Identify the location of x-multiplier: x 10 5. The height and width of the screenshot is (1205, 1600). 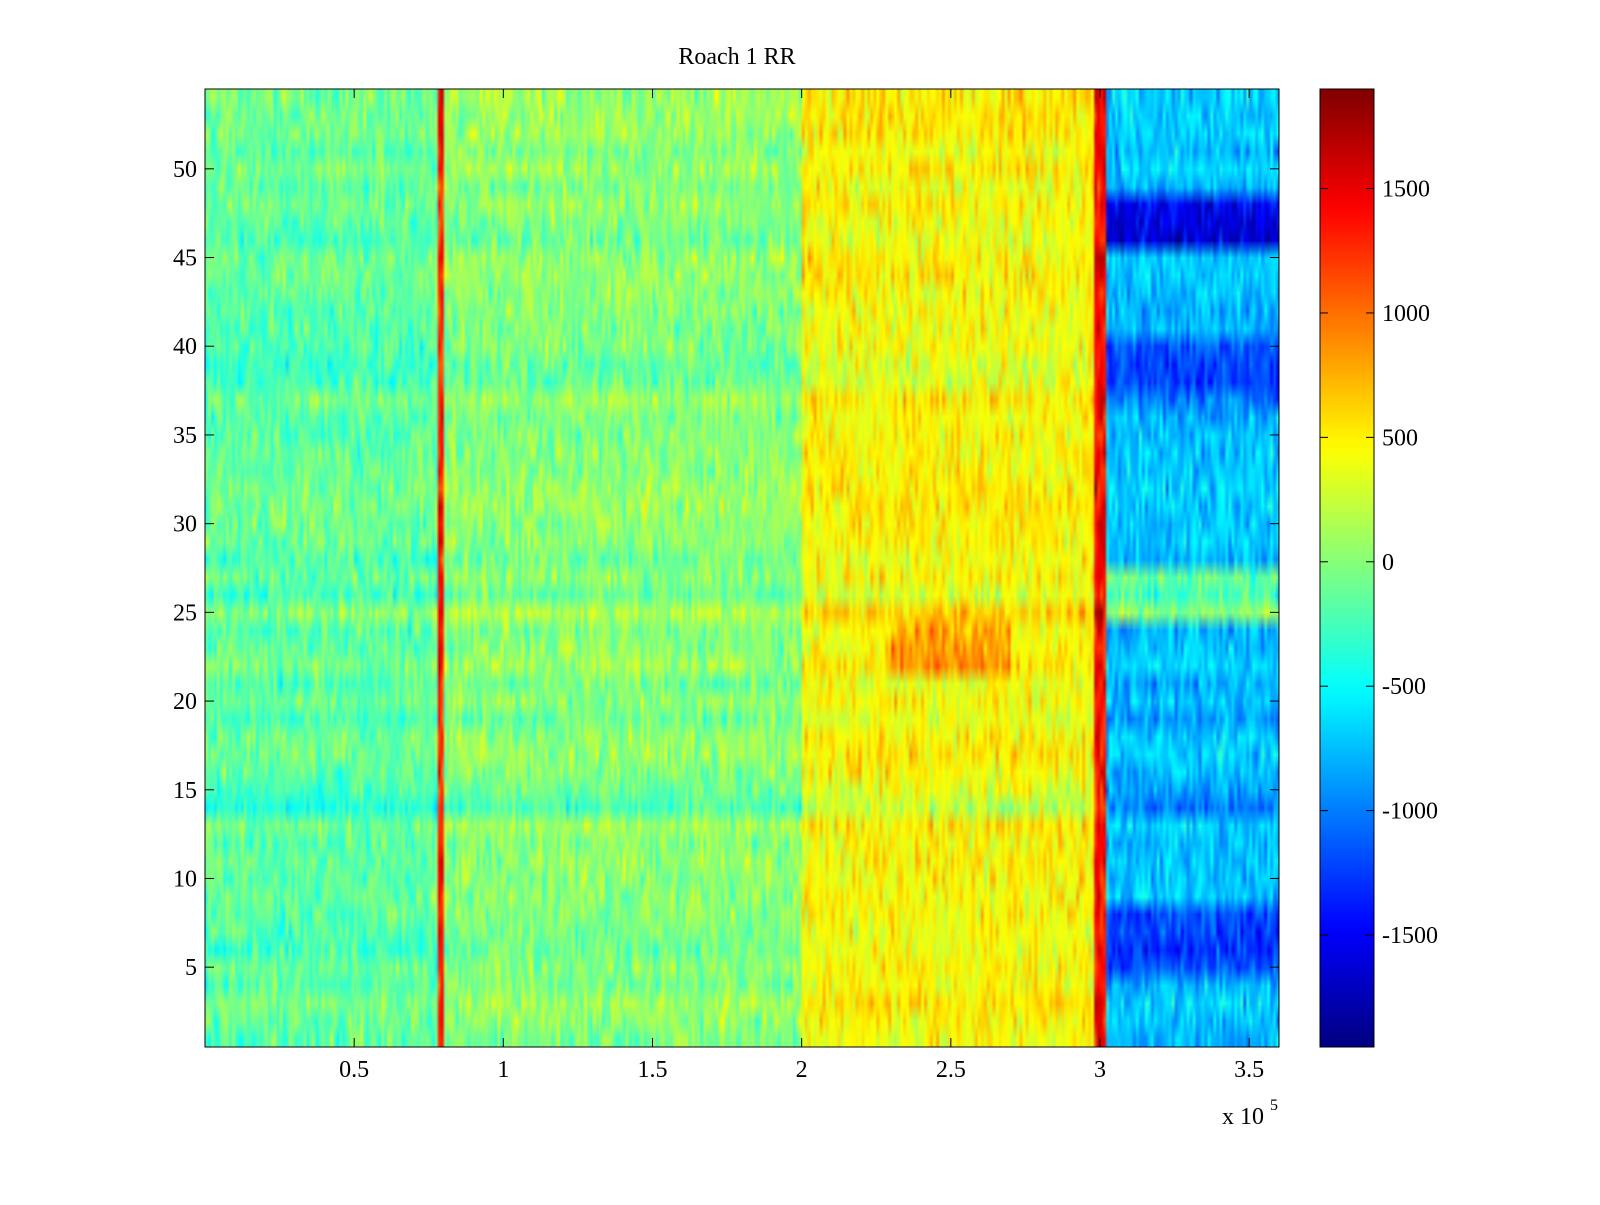
(1250, 1113).